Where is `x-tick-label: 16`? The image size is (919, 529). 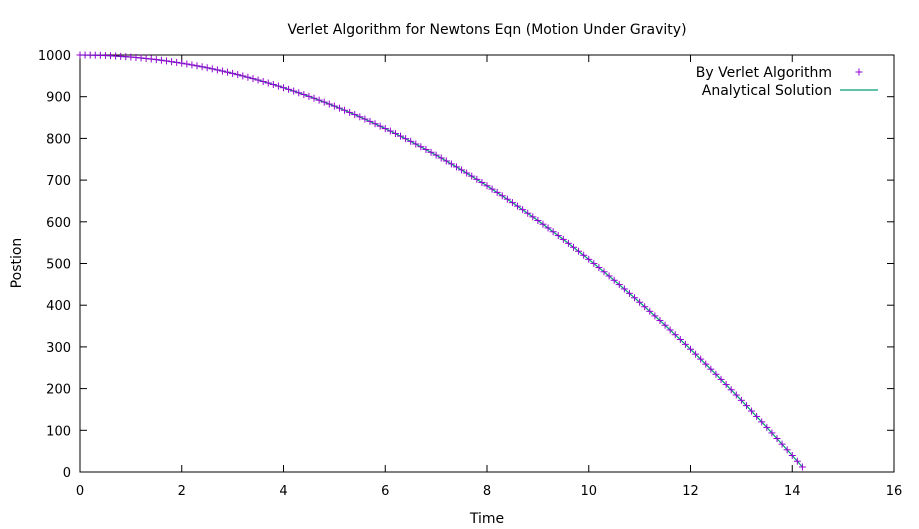 x-tick-label: 16 is located at coordinates (894, 491).